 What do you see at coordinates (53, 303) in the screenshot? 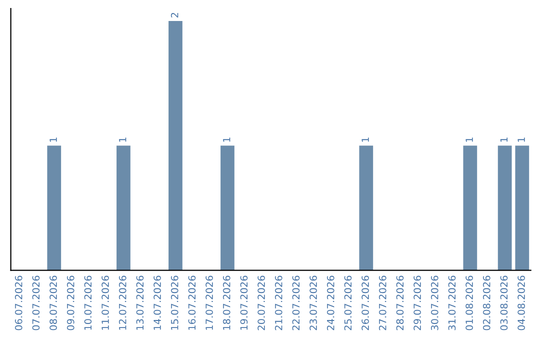
I see `x-tick-label: 08.07.2026` at bounding box center [53, 303].